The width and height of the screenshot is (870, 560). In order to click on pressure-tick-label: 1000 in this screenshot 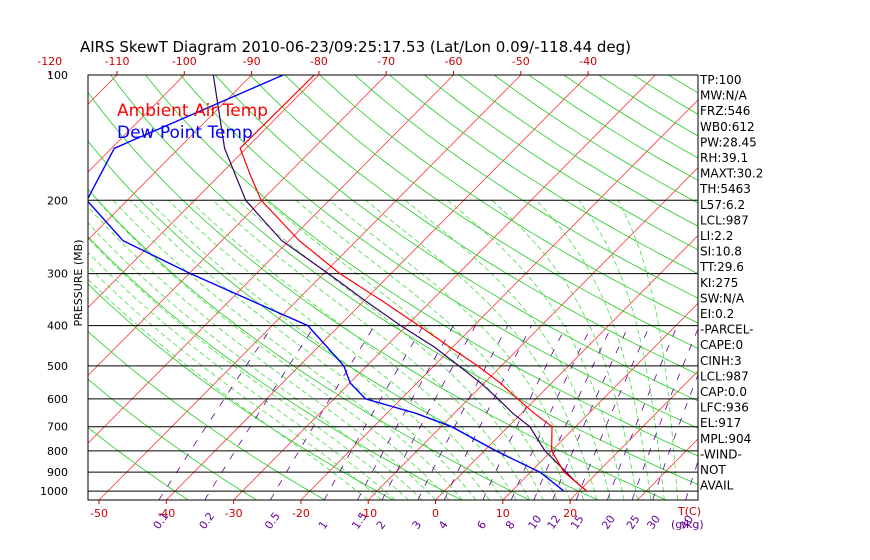, I will do `click(54, 491)`.